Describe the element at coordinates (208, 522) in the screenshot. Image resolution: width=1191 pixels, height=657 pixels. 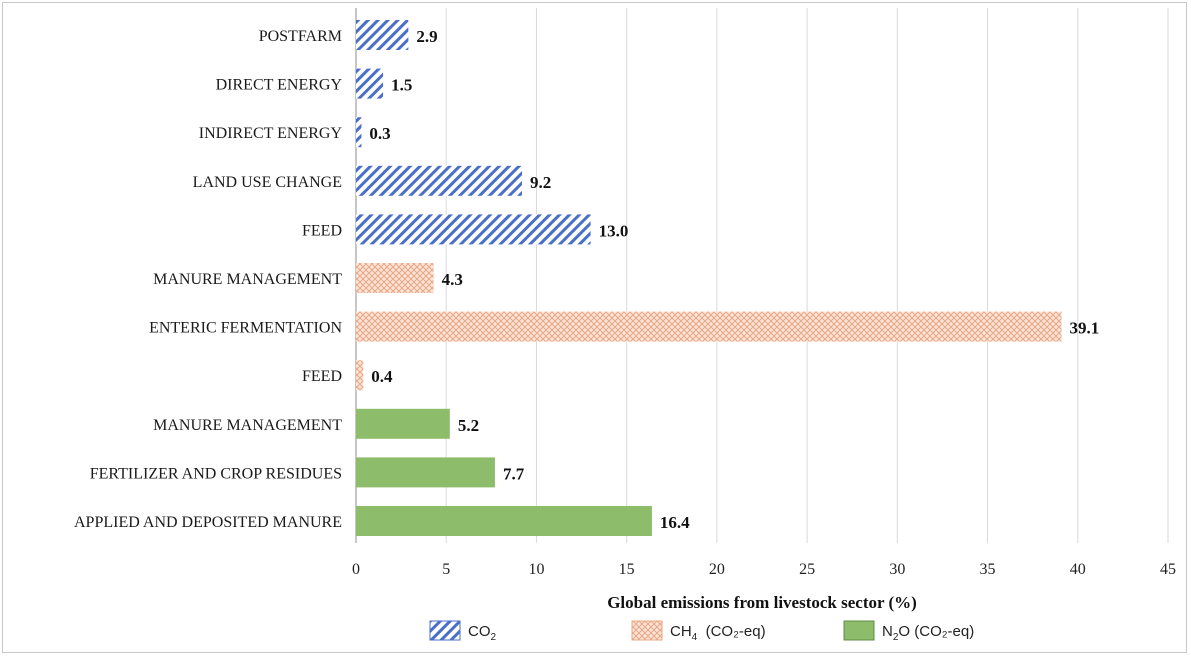
I see `category-label: APPLIED AND DEPOSITED MANURE` at that location.